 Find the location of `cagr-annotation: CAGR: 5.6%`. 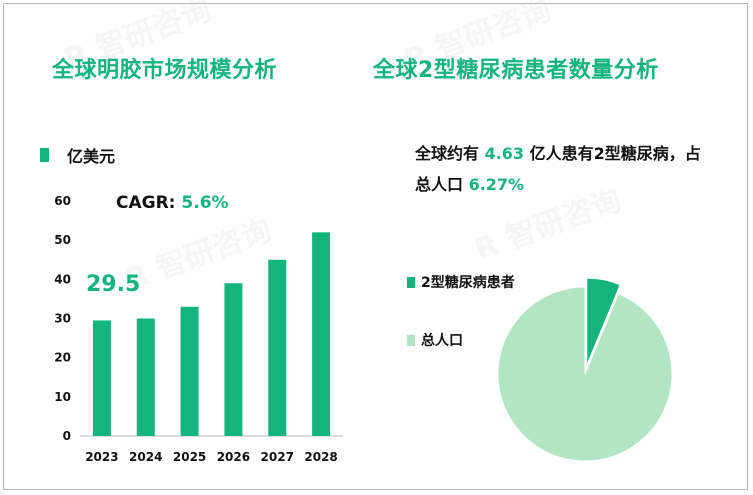

cagr-annotation: CAGR: 5.6% is located at coordinates (172, 203).